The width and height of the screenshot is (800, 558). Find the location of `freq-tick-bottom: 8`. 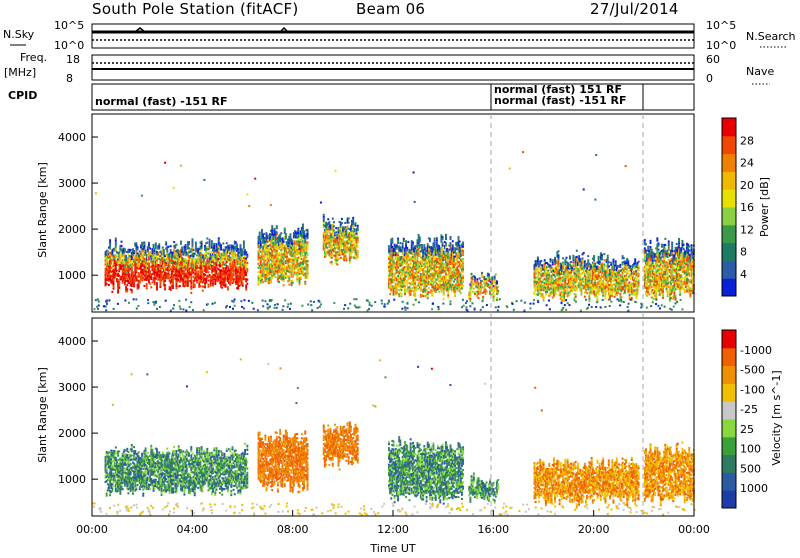

freq-tick-bottom: 8 is located at coordinates (69, 78).